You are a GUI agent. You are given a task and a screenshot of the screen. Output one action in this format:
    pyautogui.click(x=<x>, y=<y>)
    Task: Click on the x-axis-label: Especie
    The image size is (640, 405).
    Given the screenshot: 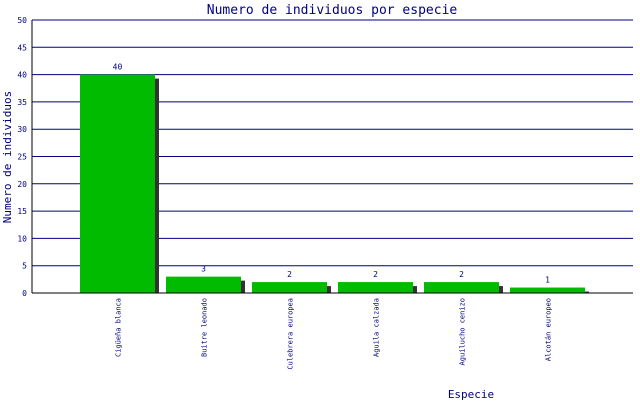 What is the action you would take?
    pyautogui.click(x=471, y=394)
    